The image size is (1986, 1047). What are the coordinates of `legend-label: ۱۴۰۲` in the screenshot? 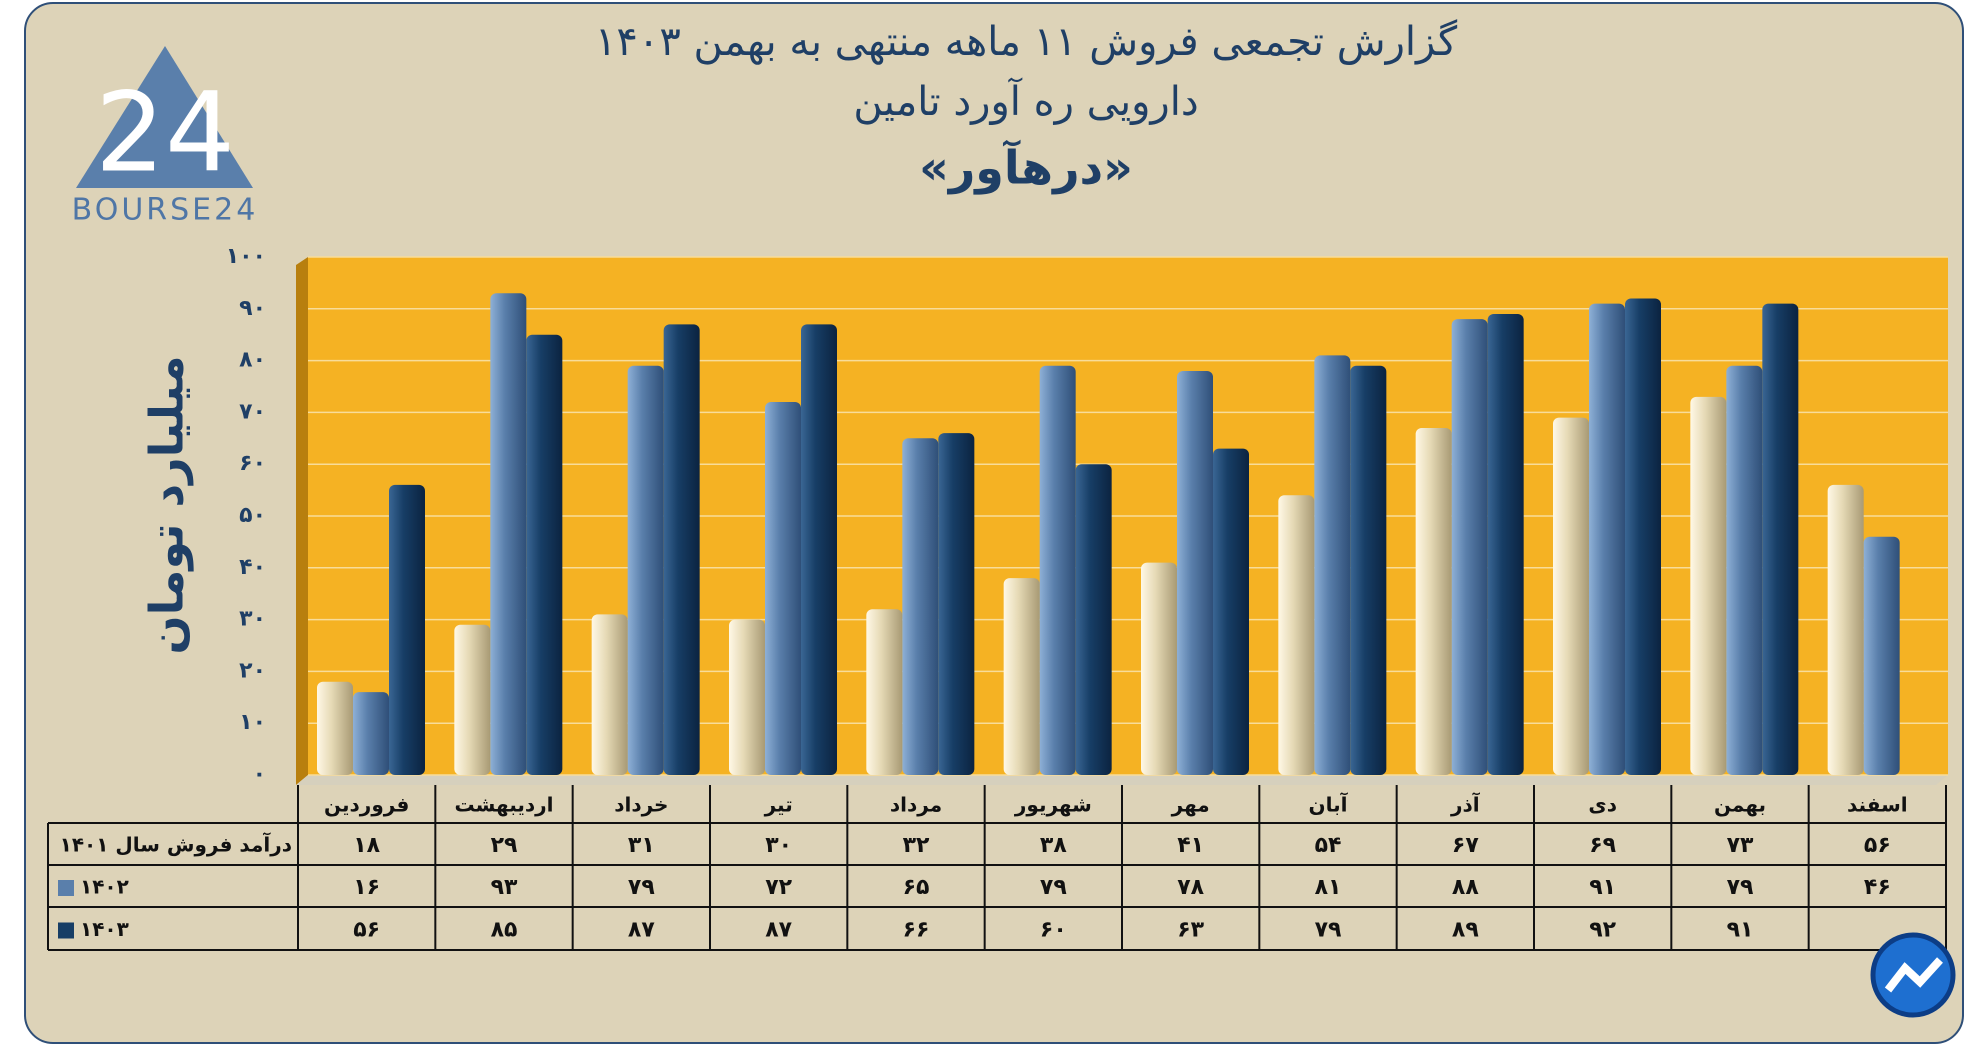 It's located at (104, 887).